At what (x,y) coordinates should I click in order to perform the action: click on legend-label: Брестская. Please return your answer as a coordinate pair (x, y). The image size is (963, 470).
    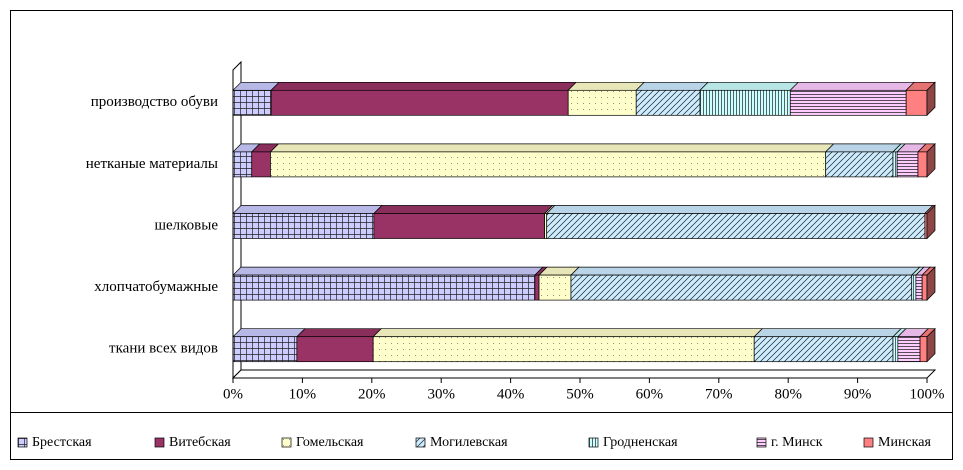
    Looking at the image, I should click on (62, 442).